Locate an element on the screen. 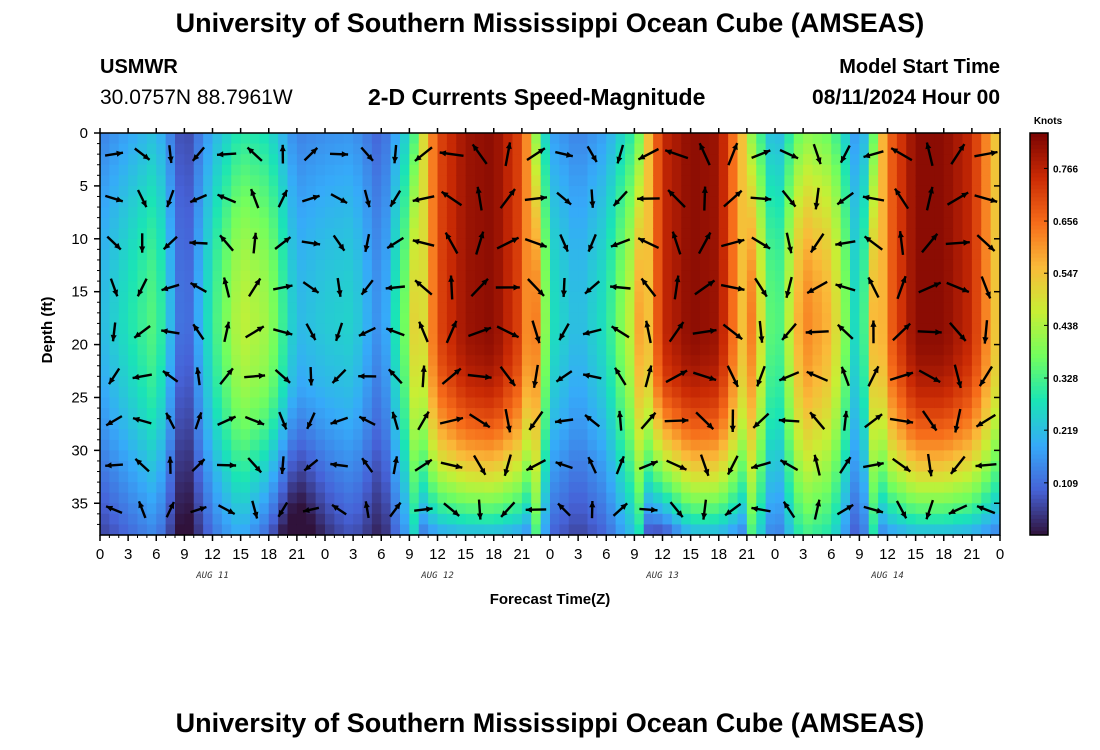 The height and width of the screenshot is (750, 1100). y-tick-label: 20 is located at coordinates (79, 345).